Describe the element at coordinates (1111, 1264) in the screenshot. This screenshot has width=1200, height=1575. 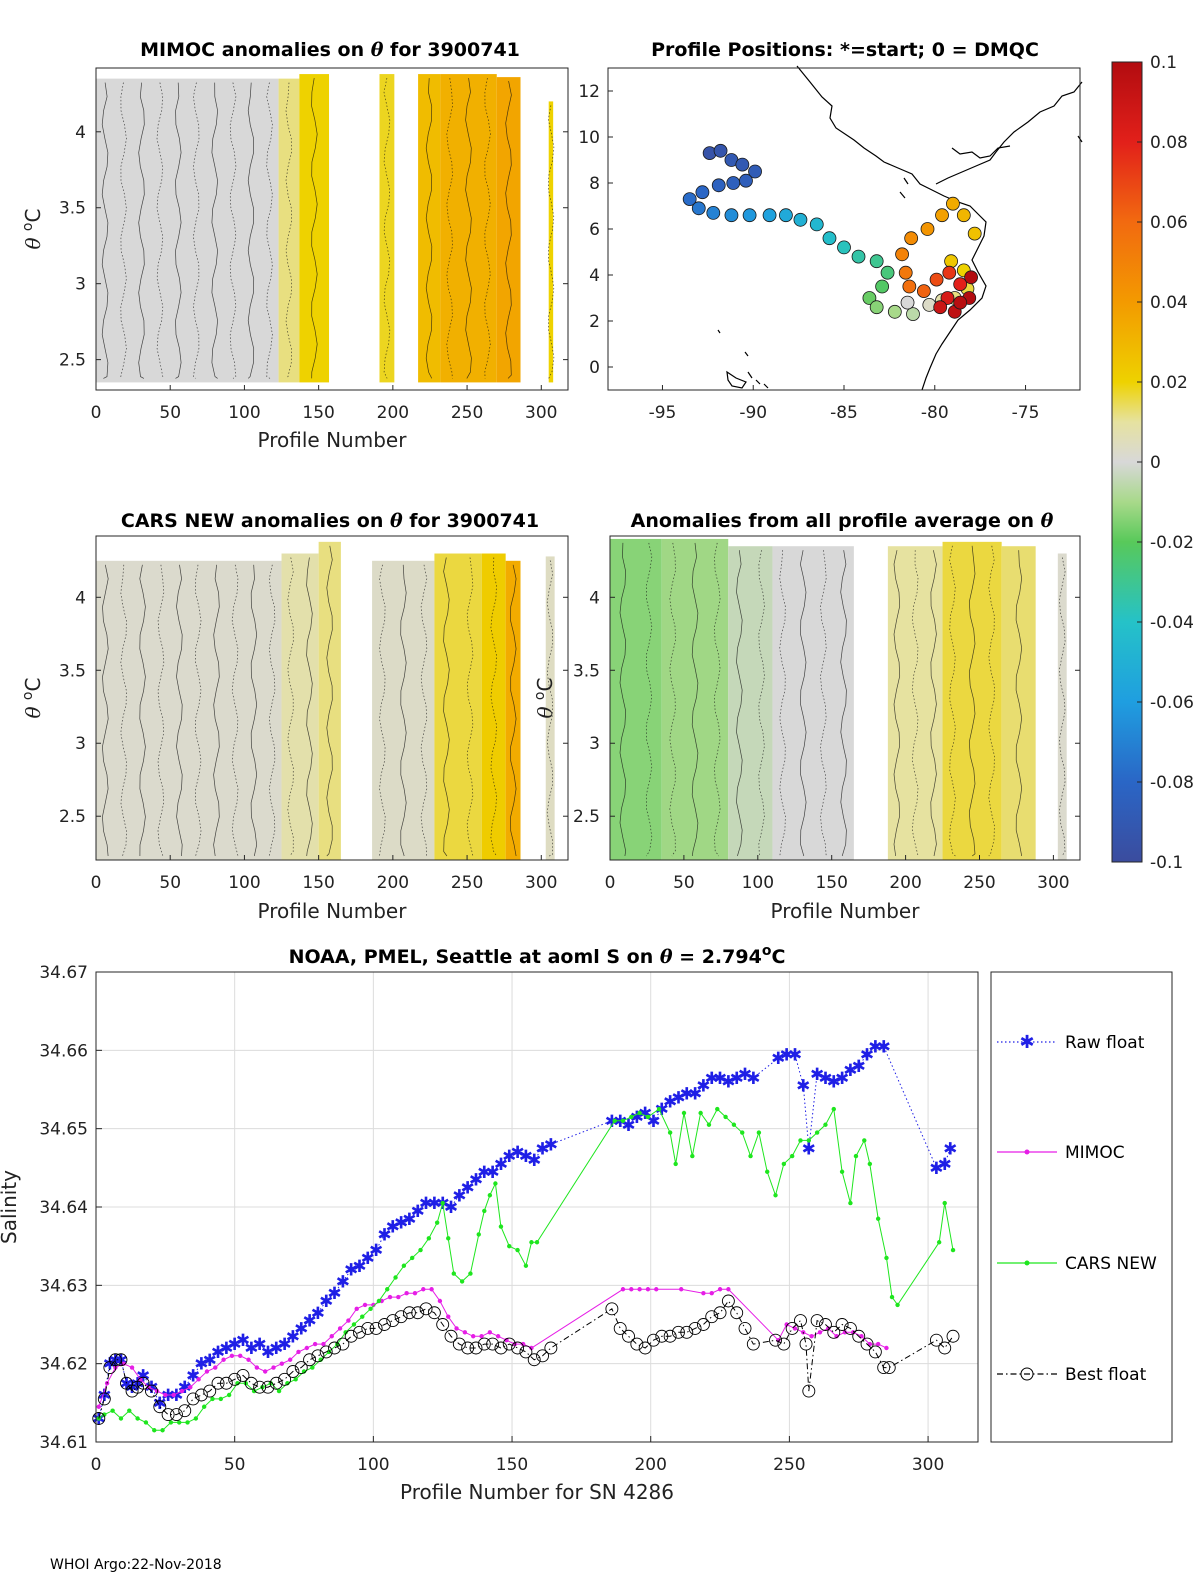
I see `legend-cars-label: CARS NEW` at that location.